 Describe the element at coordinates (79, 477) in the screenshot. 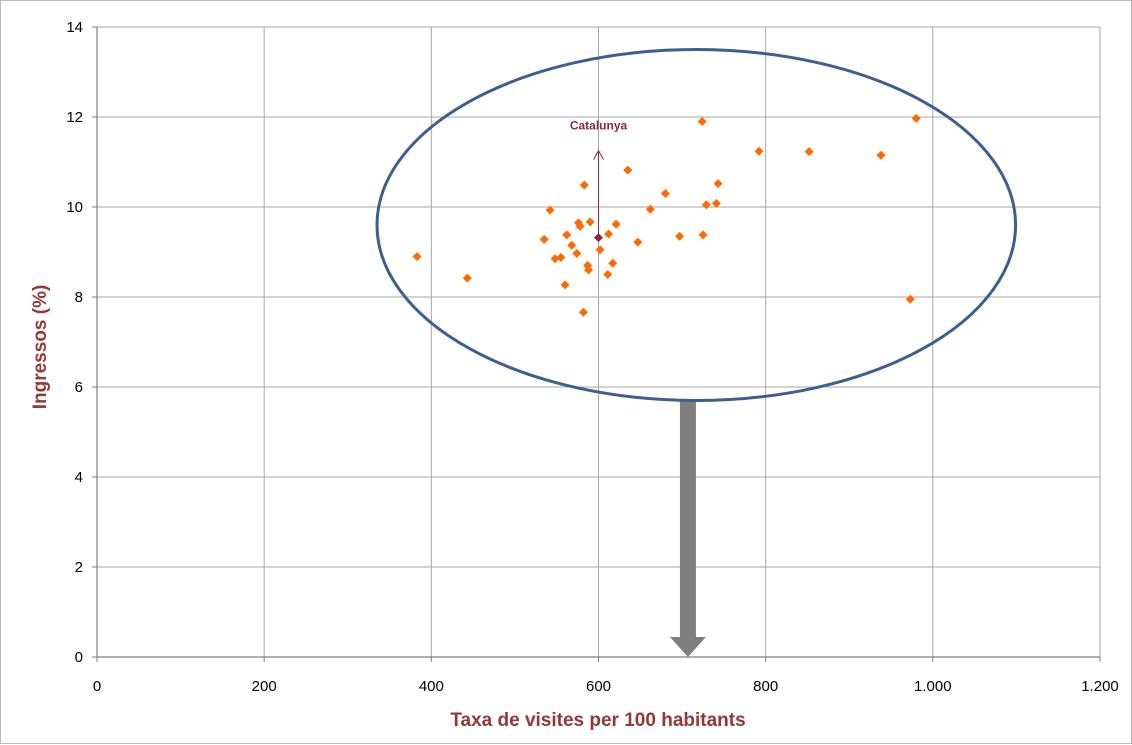

I see `y-tick-label: 4` at that location.